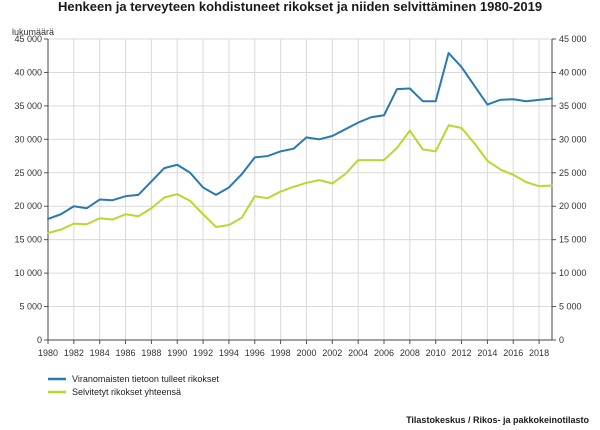 The width and height of the screenshot is (600, 430). I want to click on y-tick-label-right: 15 000, so click(573, 240).